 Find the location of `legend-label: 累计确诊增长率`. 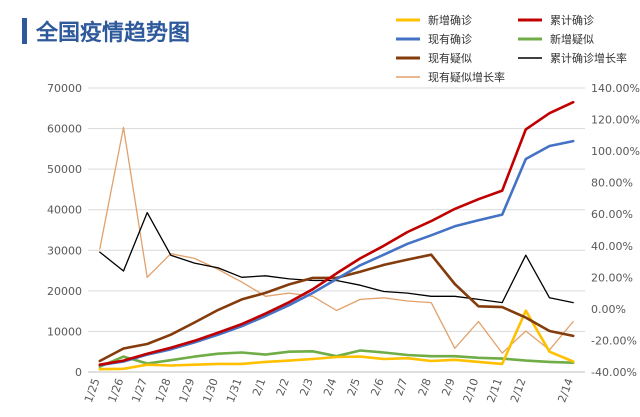

legend-label: 累计确诊增长率 is located at coordinates (588, 58).